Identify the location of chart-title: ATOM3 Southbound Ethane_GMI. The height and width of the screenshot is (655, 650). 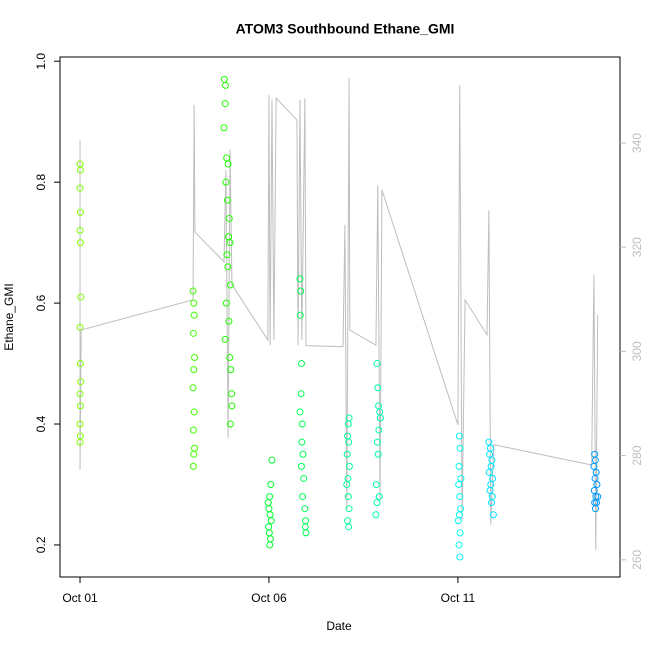
(345, 29).